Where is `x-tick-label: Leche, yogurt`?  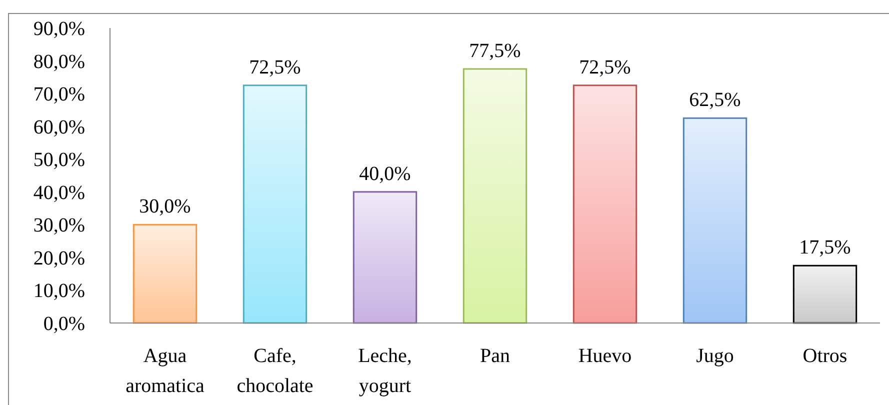
x-tick-label: Leche, yogurt is located at coordinates (385, 371).